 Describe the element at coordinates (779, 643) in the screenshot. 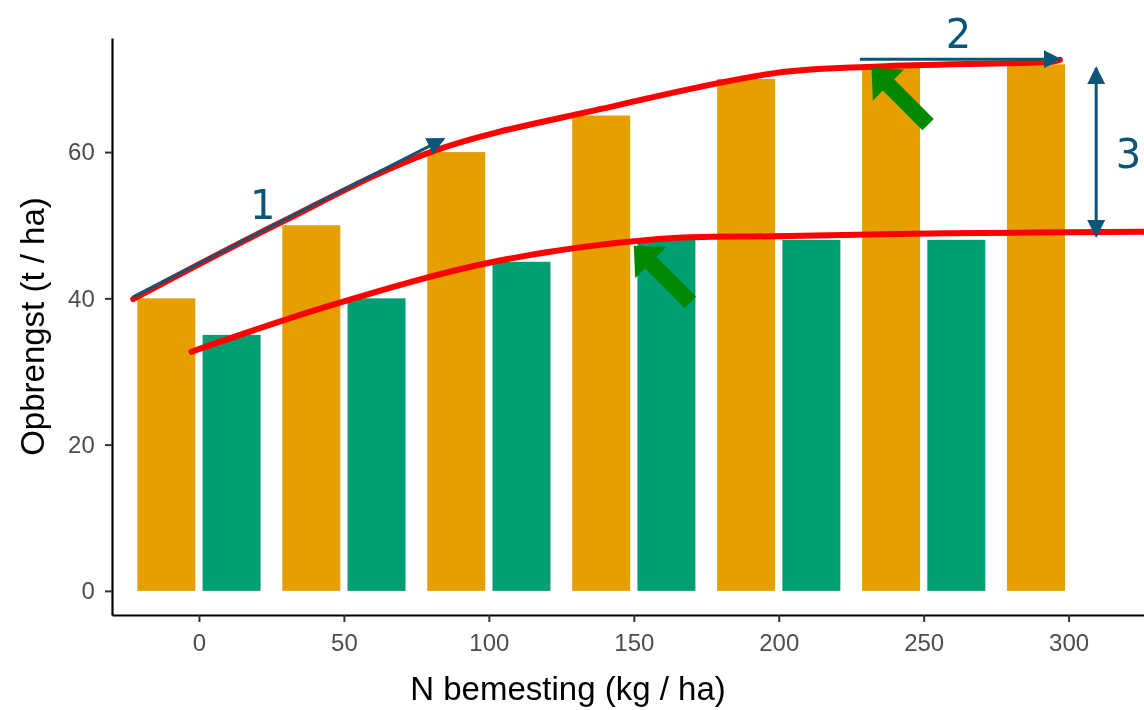

I see `x-tick-label: 200` at that location.